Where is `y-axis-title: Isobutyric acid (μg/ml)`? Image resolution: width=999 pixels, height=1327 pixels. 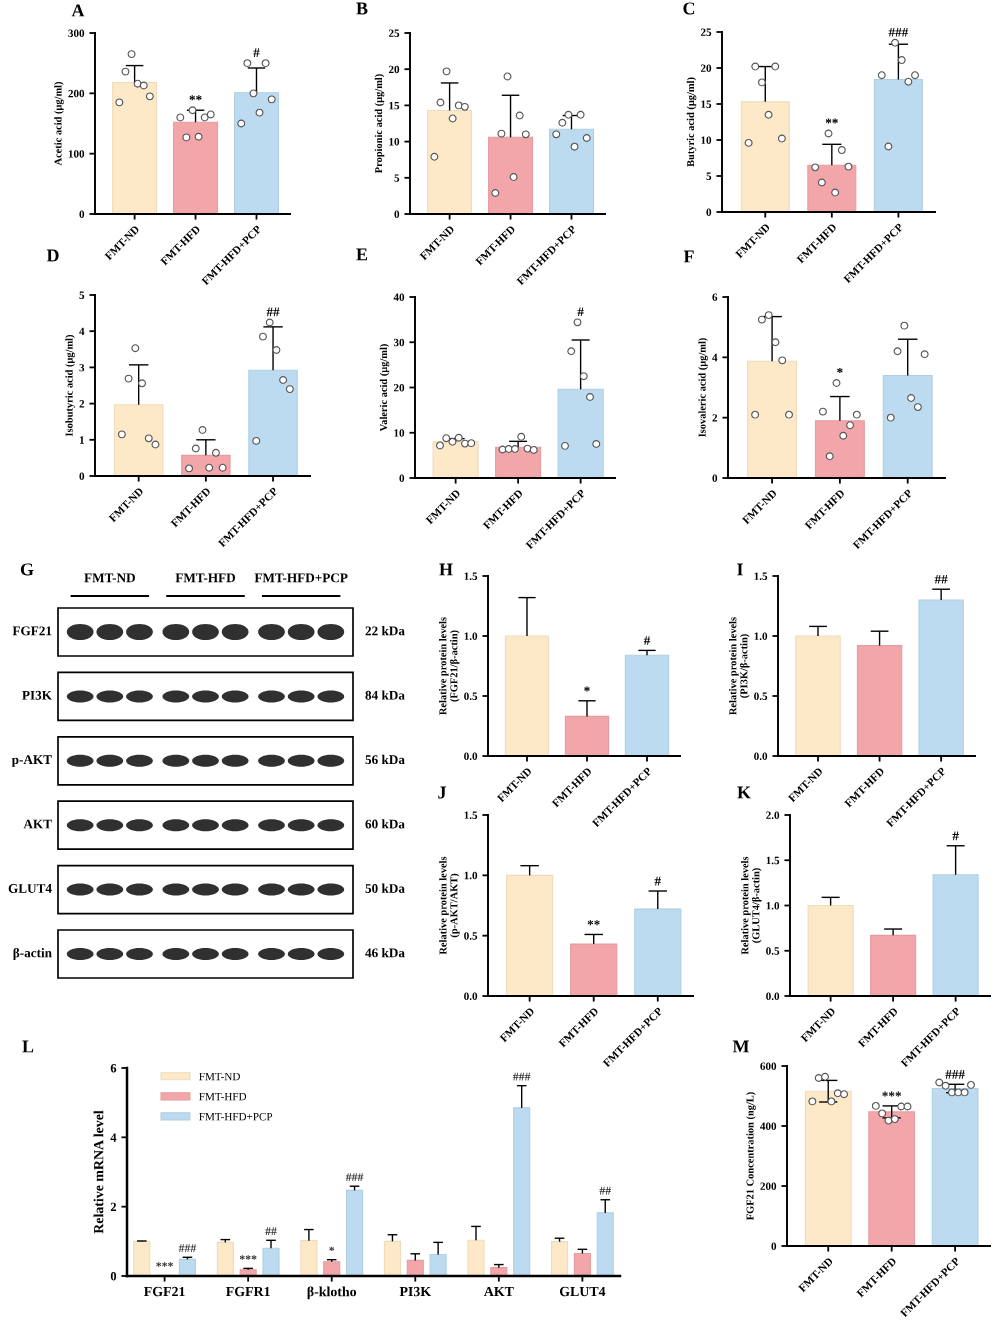 y-axis-title: Isobutyric acid (μg/ml) is located at coordinates (70, 385).